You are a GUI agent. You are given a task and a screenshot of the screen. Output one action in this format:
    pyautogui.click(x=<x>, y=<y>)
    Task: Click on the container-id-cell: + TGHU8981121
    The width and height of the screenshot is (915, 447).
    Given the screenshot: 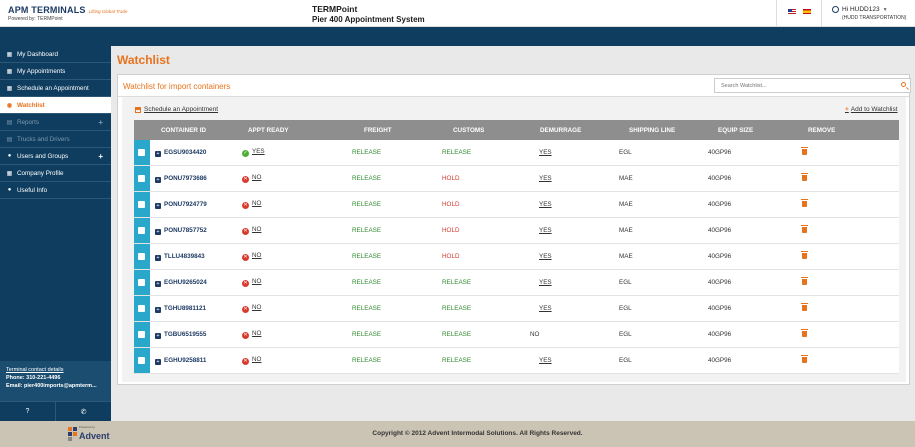 What is the action you would take?
    pyautogui.click(x=180, y=309)
    